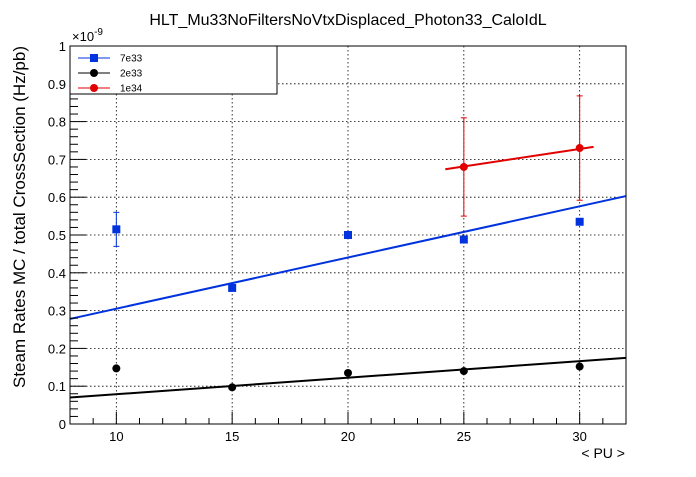 The width and height of the screenshot is (696, 477). Describe the element at coordinates (57, 273) in the screenshot. I see `y-tick-label: 0.4` at that location.